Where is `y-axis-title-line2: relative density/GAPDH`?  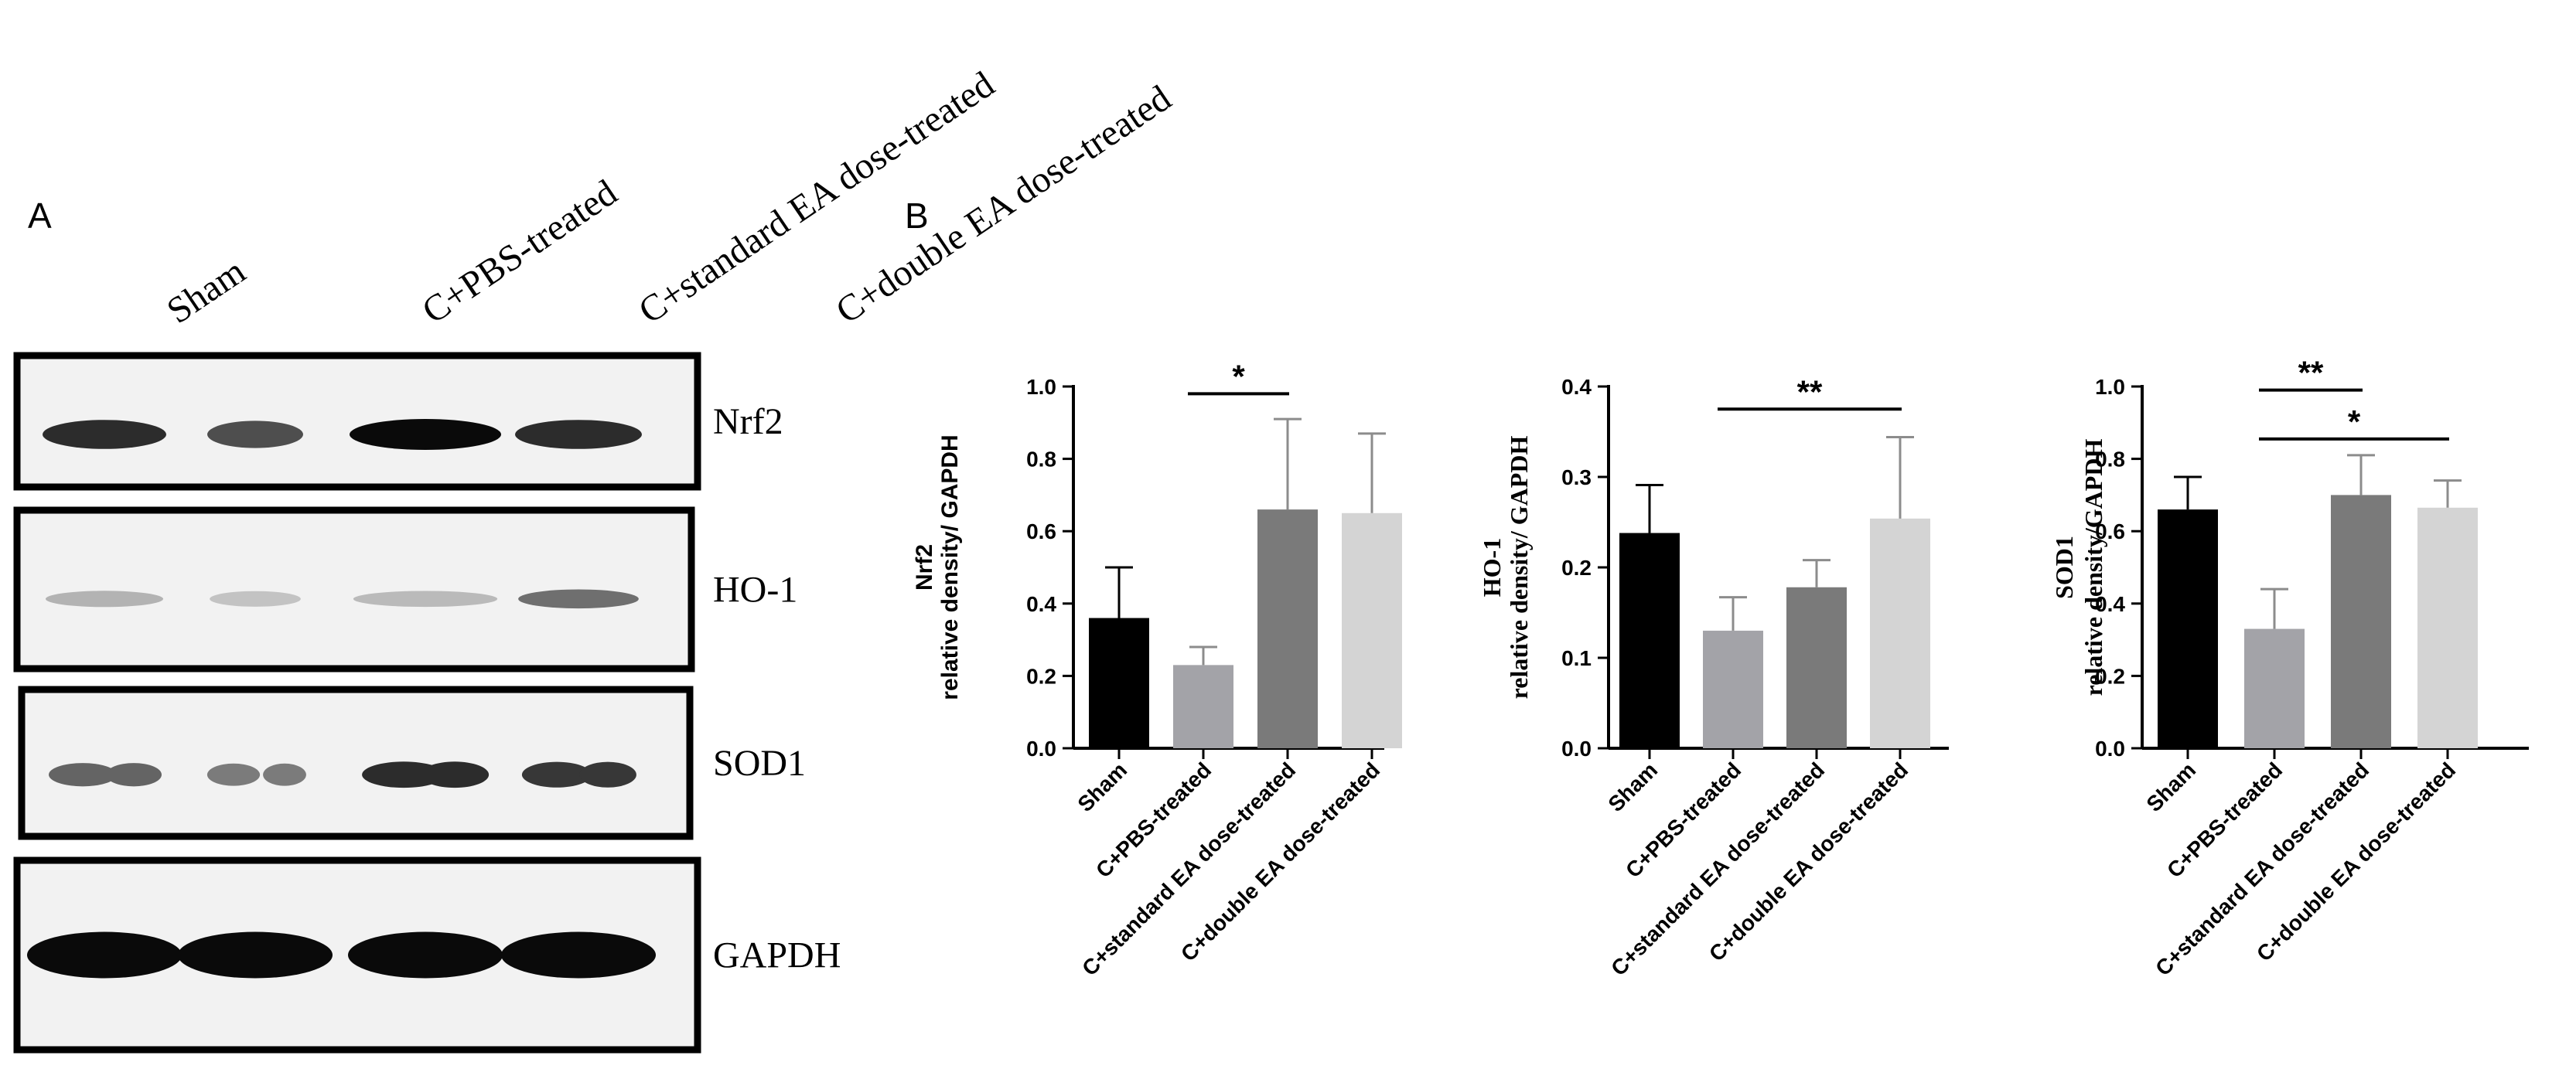 y-axis-title-line2: relative density/GAPDH is located at coordinates (2093, 567).